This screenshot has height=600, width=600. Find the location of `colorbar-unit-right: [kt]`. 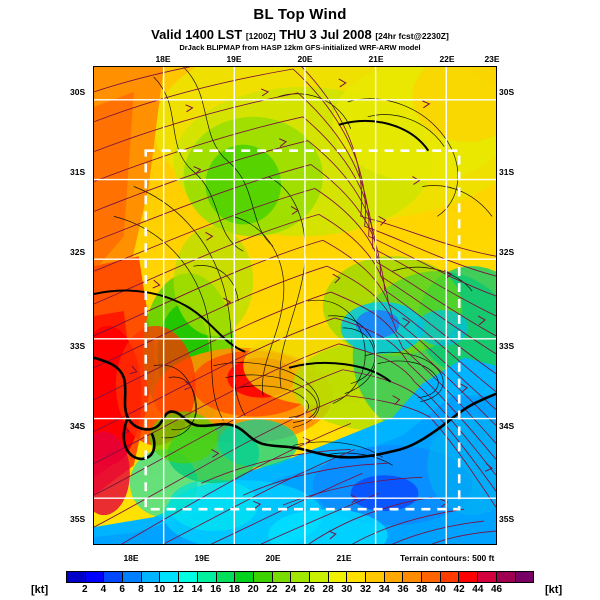

colorbar-unit-right: [kt] is located at coordinates (554, 590).